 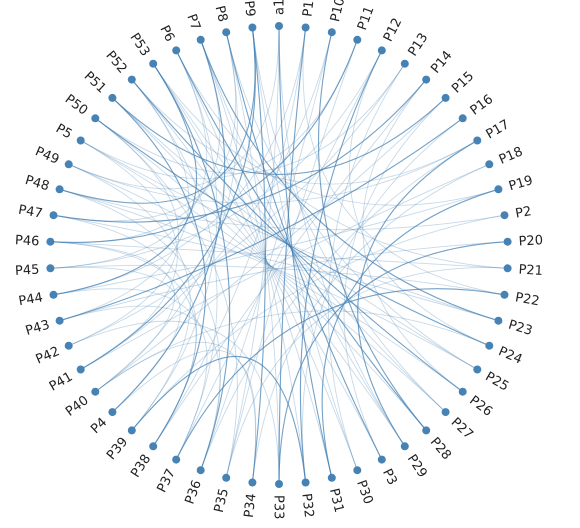 I want to click on node-P29: P29, so click(x=415, y=461).